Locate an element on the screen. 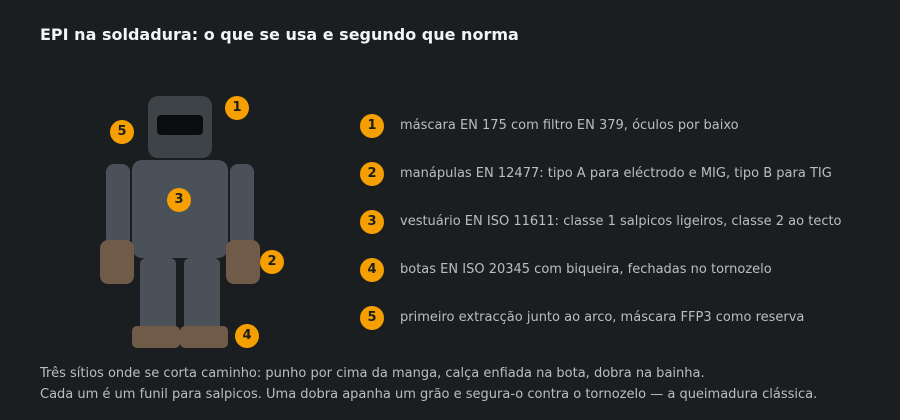 This screenshot has width=900, height=420. left-arm is located at coordinates (118, 205).